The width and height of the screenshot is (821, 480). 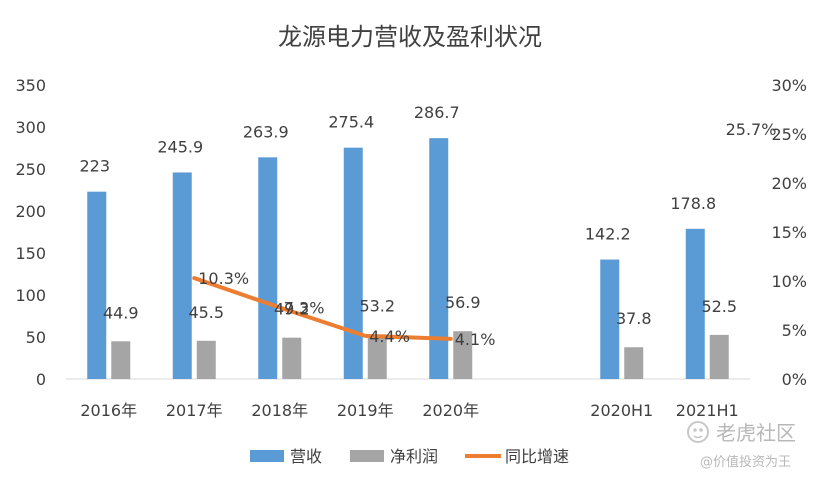 I want to click on watermark-brand: 老虎社区, so click(x=756, y=433).